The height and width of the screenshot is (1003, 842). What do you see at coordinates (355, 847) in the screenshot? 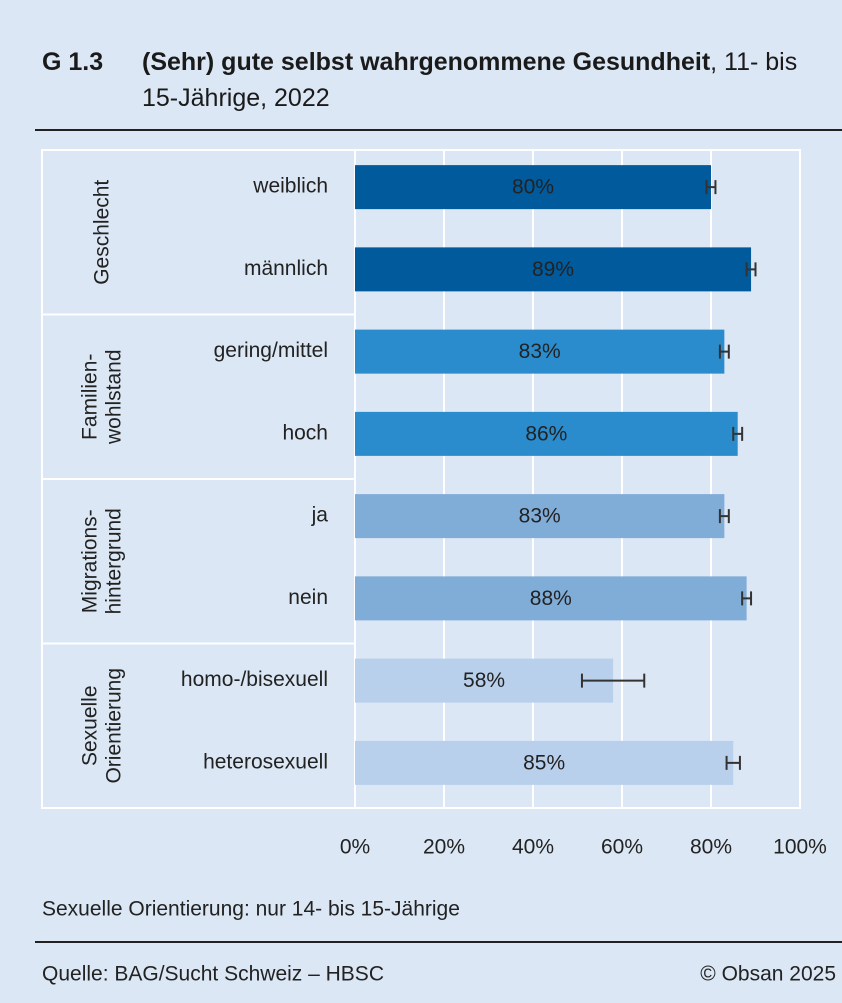
I see `x-tick-label: 0%` at bounding box center [355, 847].